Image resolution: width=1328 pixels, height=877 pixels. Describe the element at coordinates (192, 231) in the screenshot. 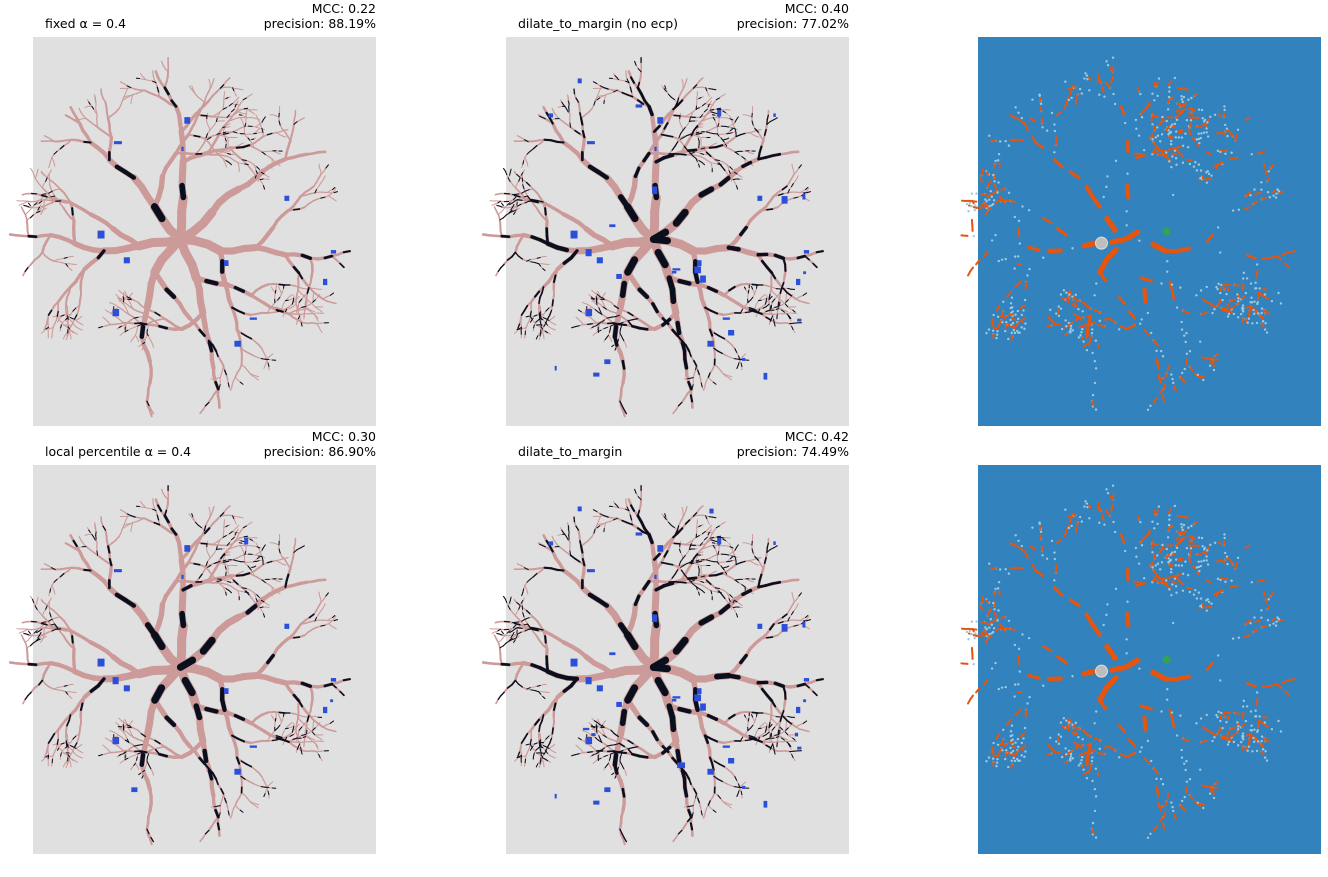

I see `segmentation-image` at that location.